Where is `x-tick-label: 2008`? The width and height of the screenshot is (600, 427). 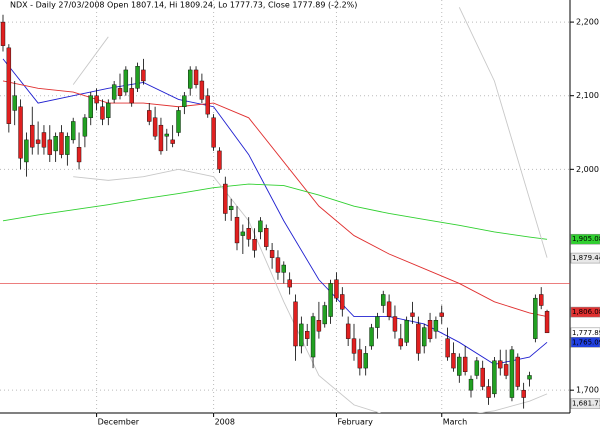 x-tick-label: 2008 is located at coordinates (225, 422).